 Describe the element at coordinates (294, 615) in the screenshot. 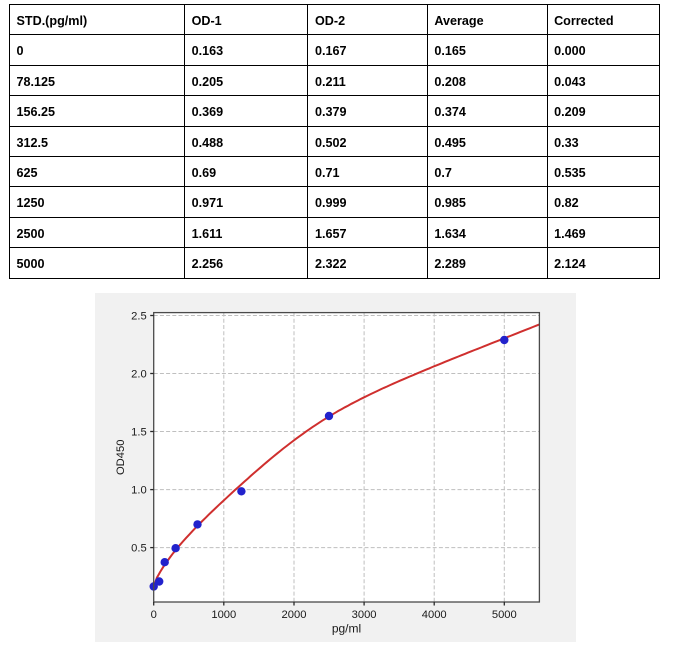

I see `svg-text: 2000` at that location.